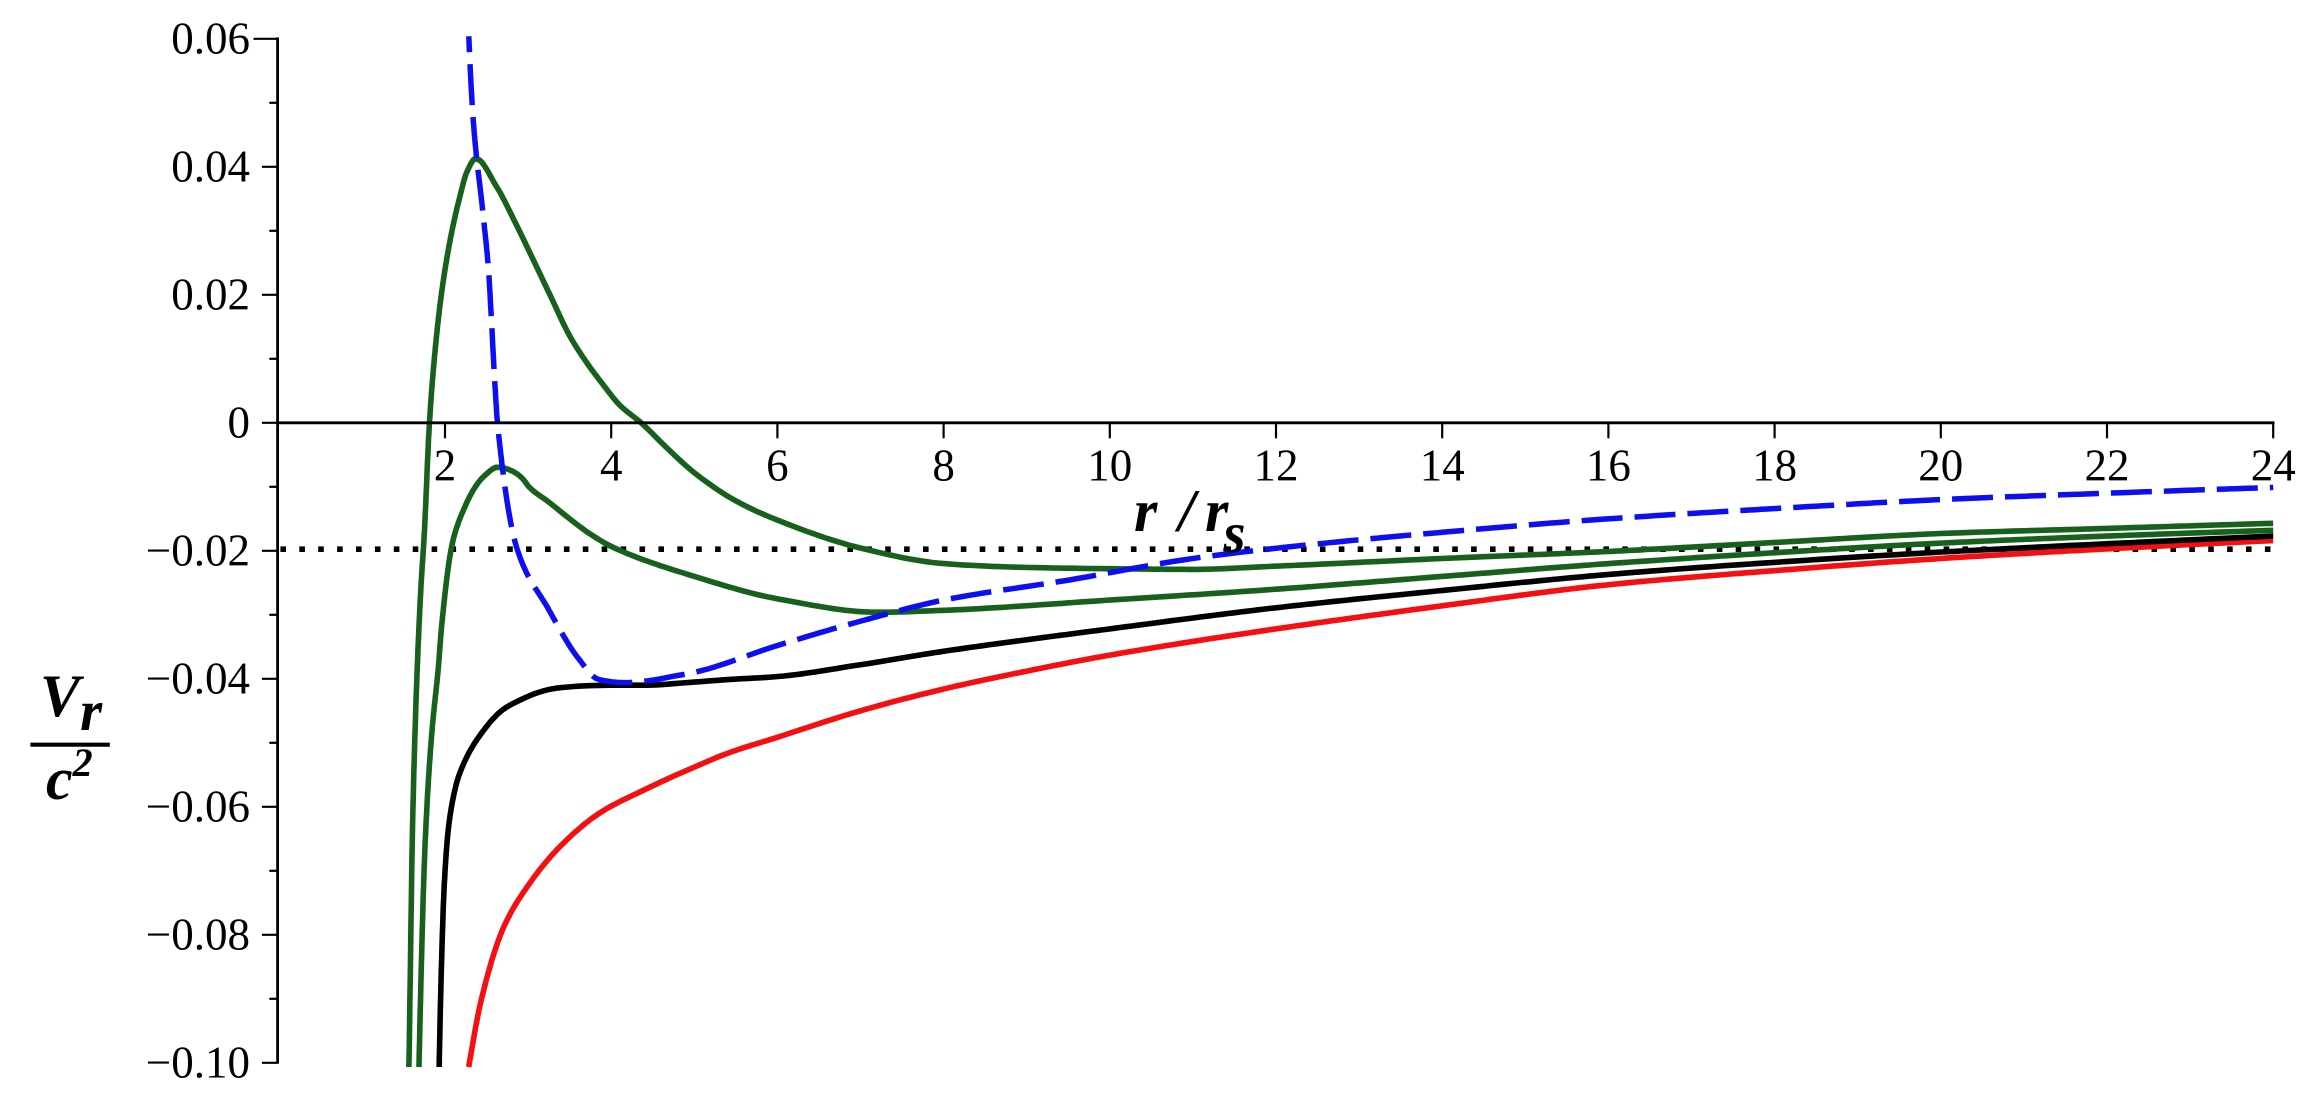  Describe the element at coordinates (210, 294) in the screenshot. I see `svg-text: 0.02` at that location.